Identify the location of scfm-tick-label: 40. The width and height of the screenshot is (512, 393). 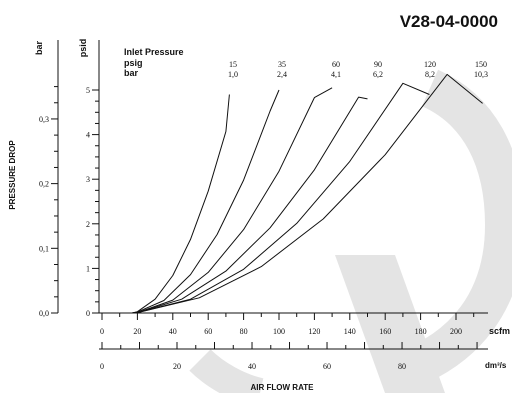
(173, 331).